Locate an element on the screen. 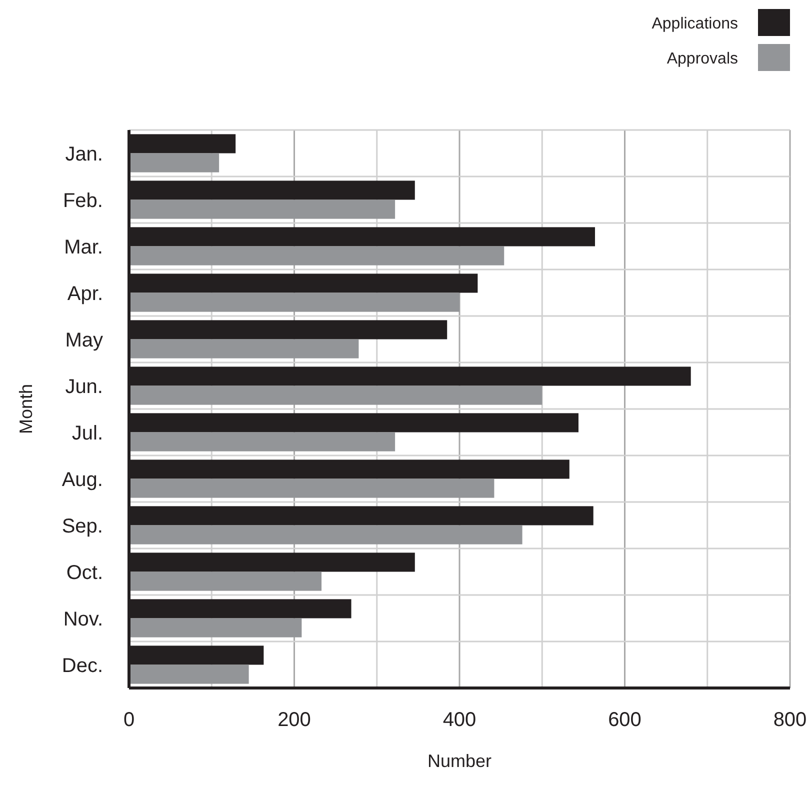 The width and height of the screenshot is (812, 785). y-tick-label: Mar. is located at coordinates (83, 247).